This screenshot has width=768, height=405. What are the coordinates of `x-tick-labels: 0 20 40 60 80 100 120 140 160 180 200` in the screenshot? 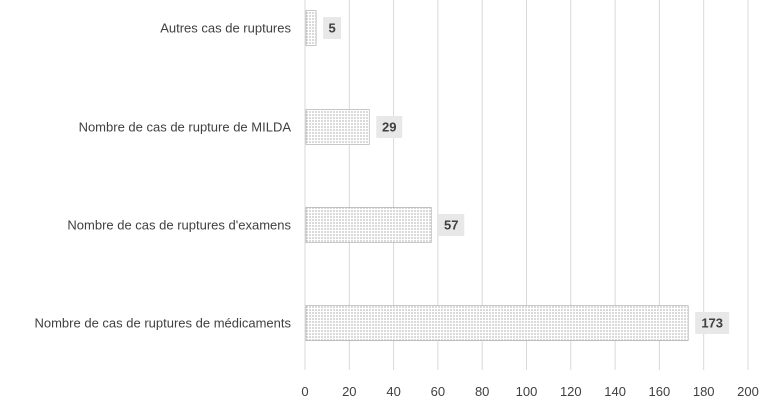 It's located at (529, 391).